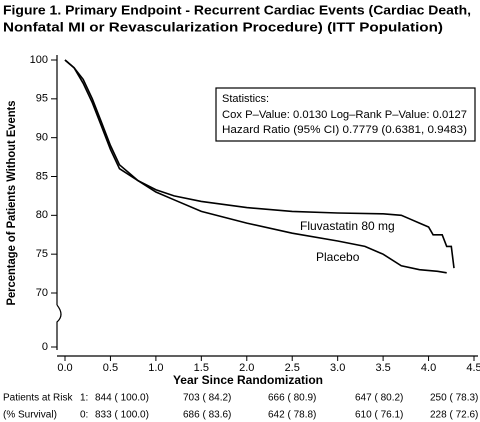 The height and width of the screenshot is (422, 480). I want to click on x-tick-label: 1.0, so click(155, 368).